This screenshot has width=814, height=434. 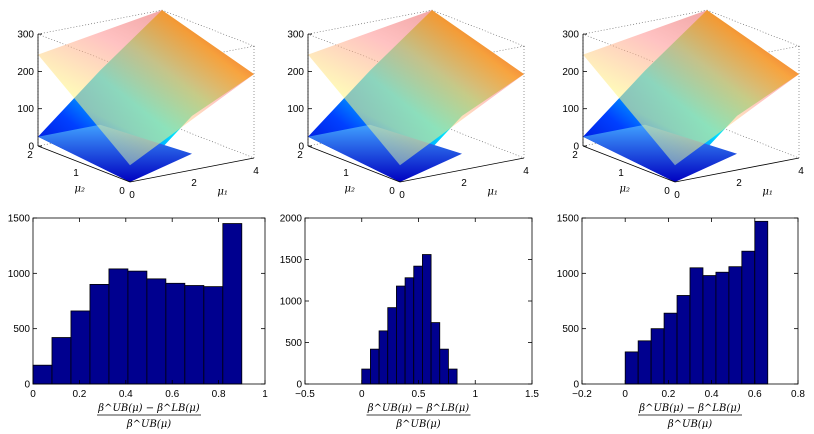 What do you see at coordinates (84, 164) in the screenshot?
I see `mu2-axis-line` at bounding box center [84, 164].